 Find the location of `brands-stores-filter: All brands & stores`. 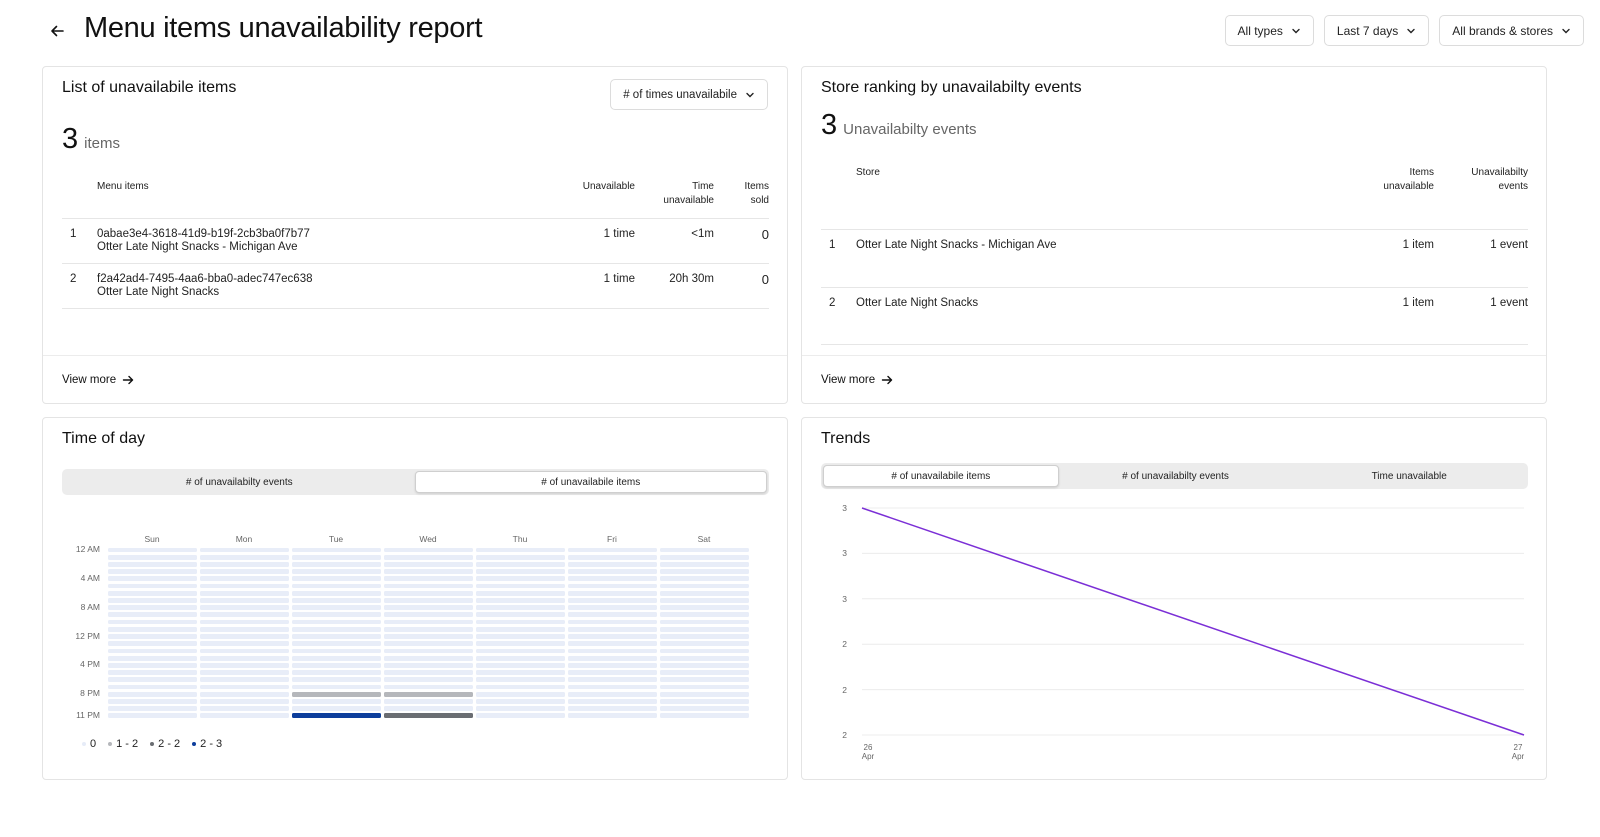

brands-stores-filter: All brands & stores is located at coordinates (1511, 30).